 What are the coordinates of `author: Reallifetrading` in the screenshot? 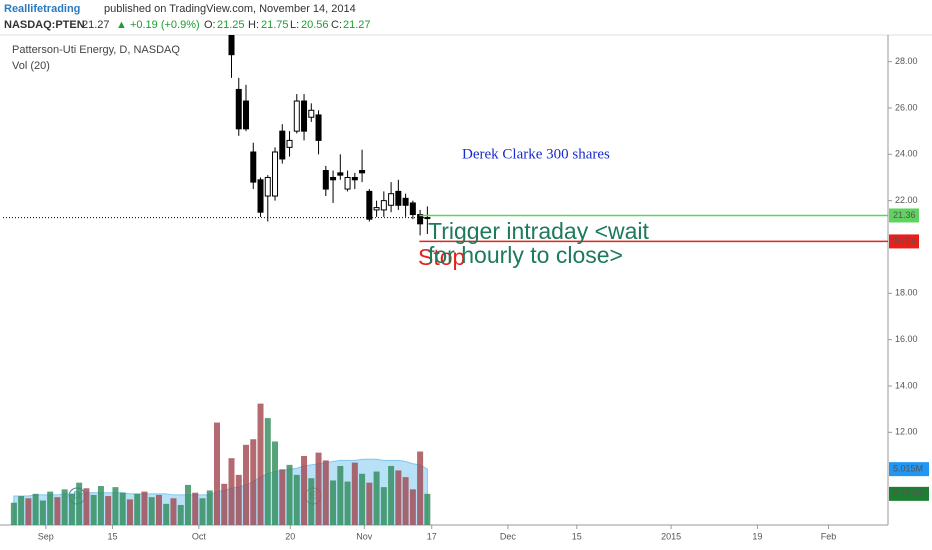 It's located at (42, 9).